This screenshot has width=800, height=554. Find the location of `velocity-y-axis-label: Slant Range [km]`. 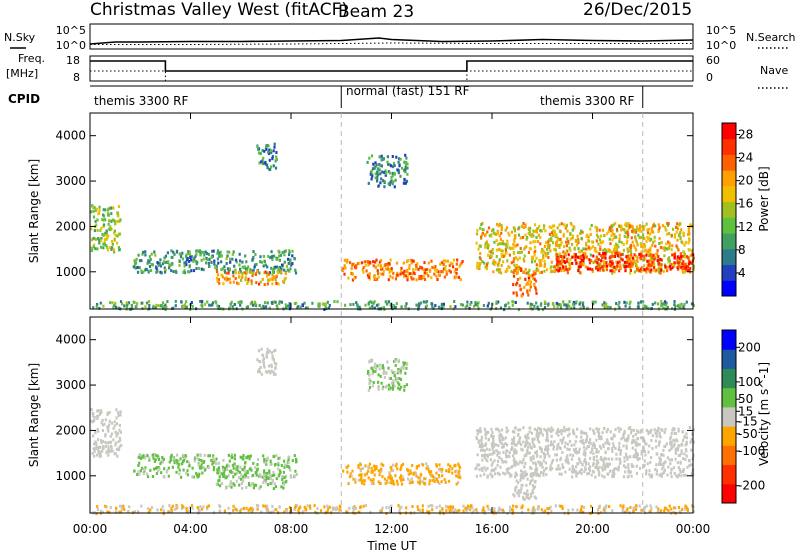

velocity-y-axis-label: Slant Range [km] is located at coordinates (34, 415).